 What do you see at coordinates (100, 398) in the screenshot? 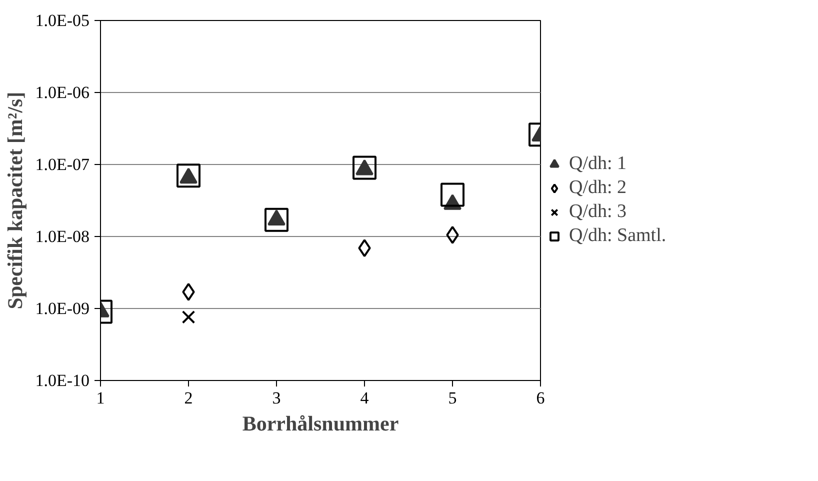
I see `x-tick-label: 1` at bounding box center [100, 398].